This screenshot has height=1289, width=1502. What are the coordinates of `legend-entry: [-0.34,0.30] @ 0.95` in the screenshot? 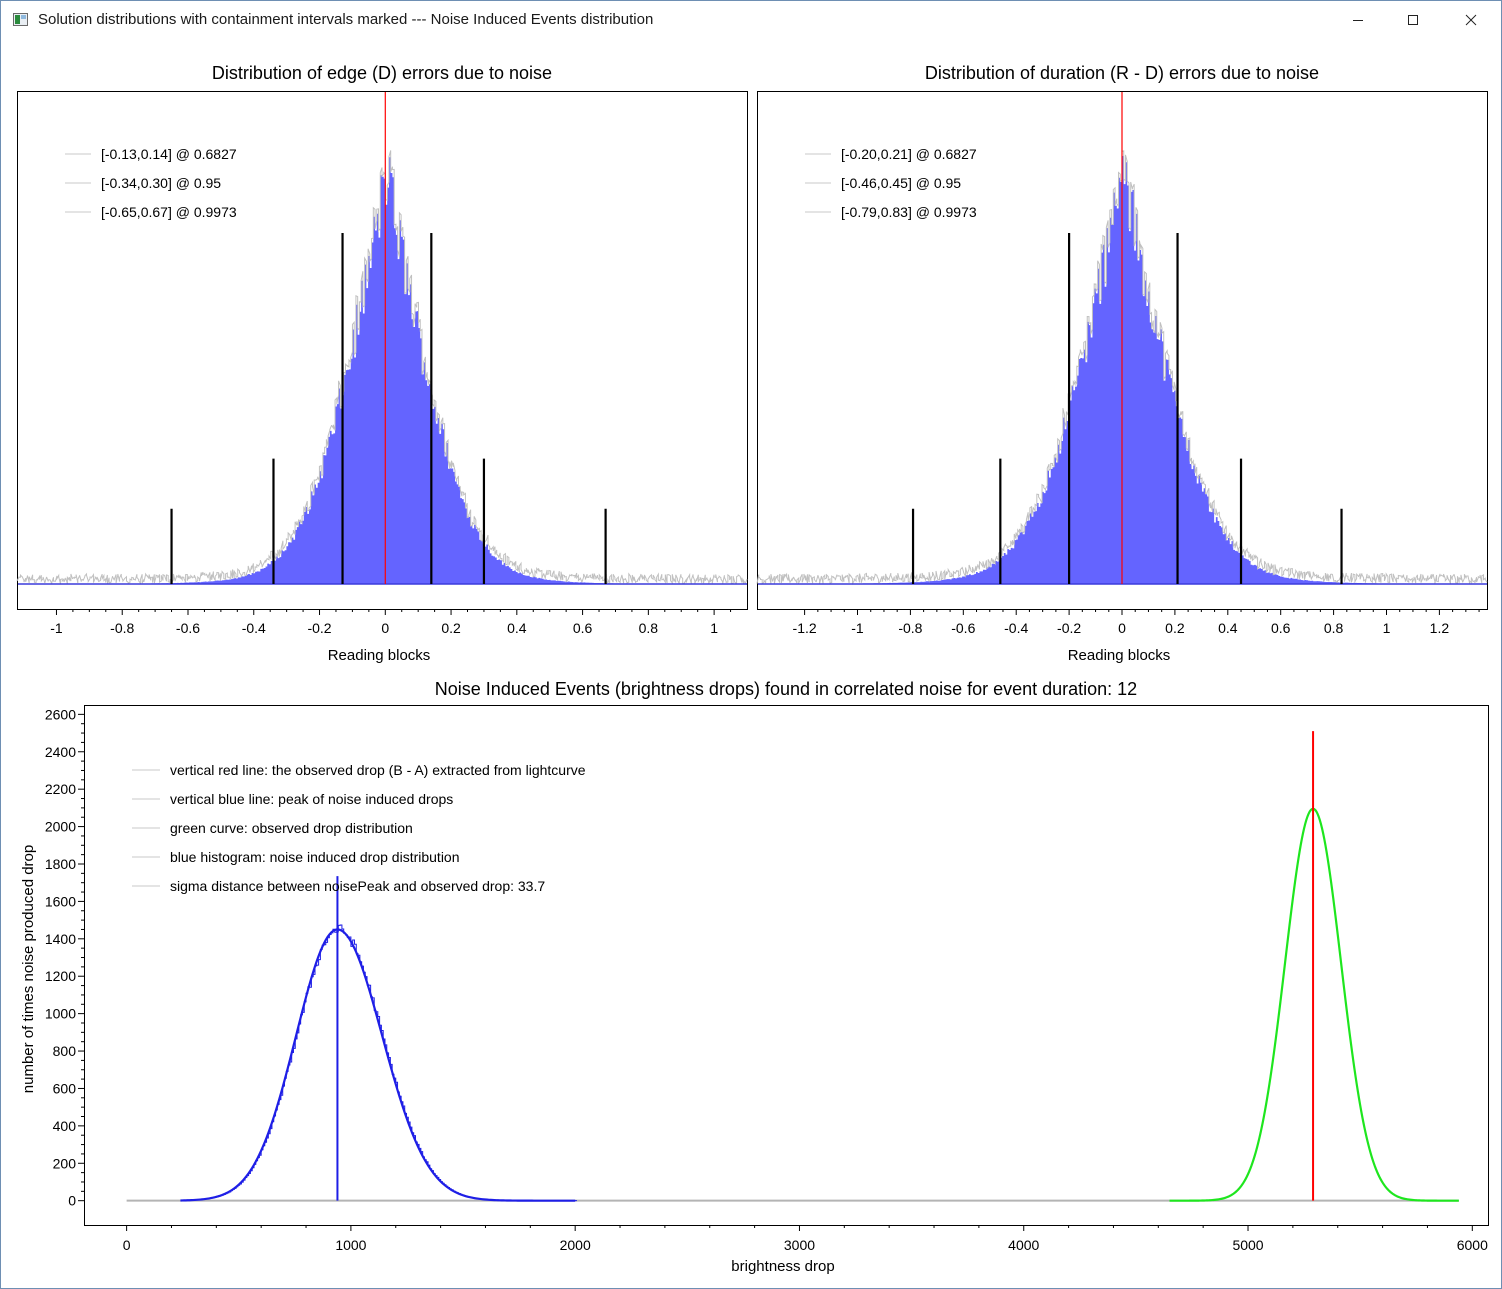 It's located at (161, 183).